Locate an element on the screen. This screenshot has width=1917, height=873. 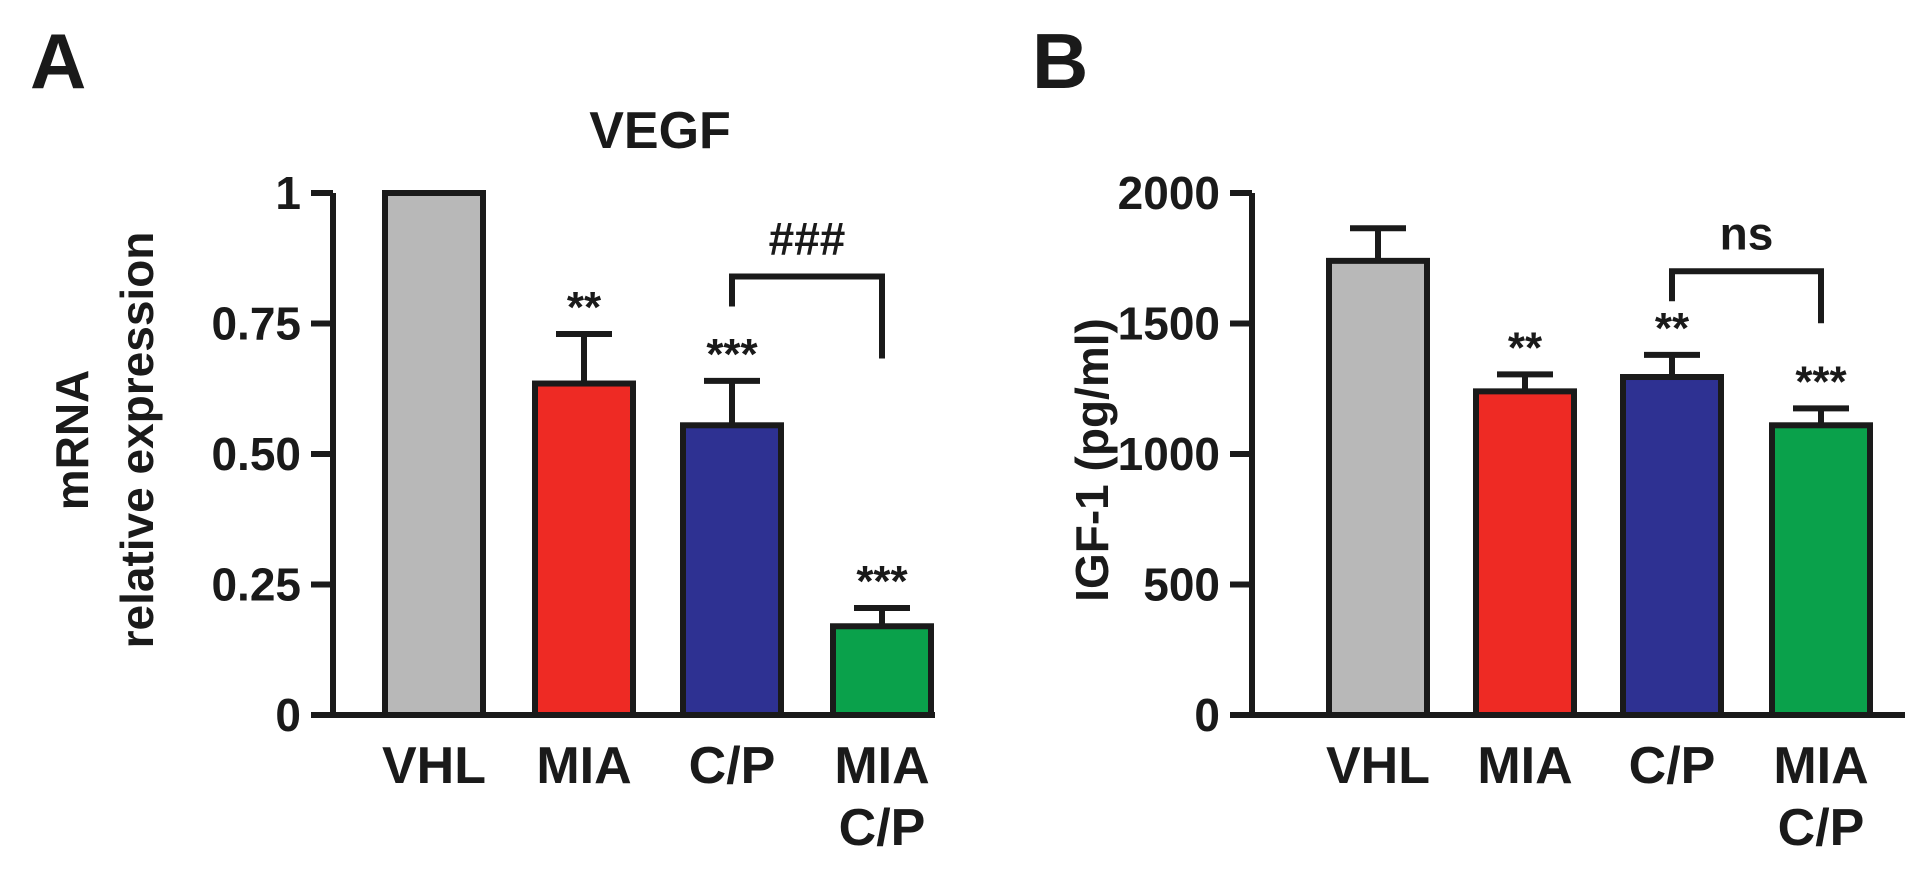
panel-a-letter: A is located at coordinates (58, 61).